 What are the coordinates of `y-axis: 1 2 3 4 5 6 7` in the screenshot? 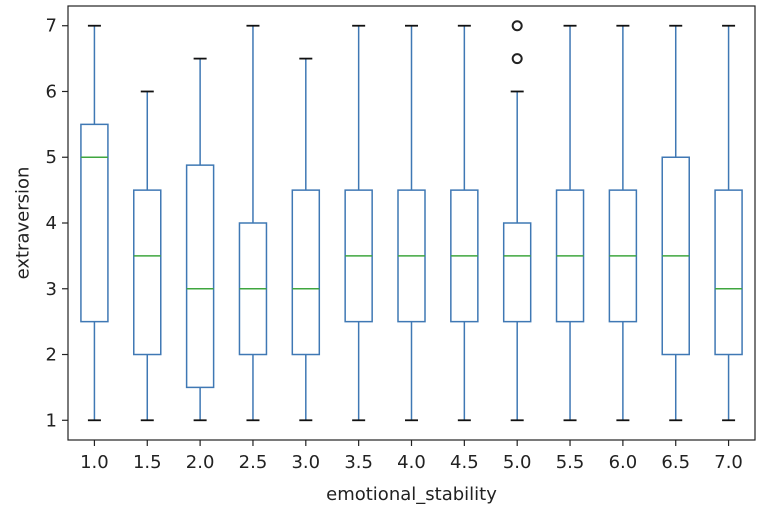 It's located at (57, 223).